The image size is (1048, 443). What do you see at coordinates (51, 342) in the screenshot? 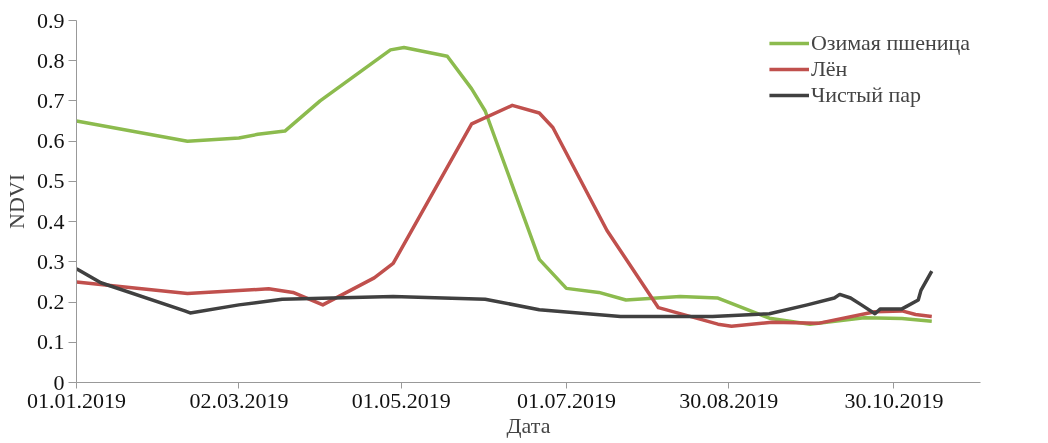
I see `y-tick-label: 0.1` at bounding box center [51, 342].